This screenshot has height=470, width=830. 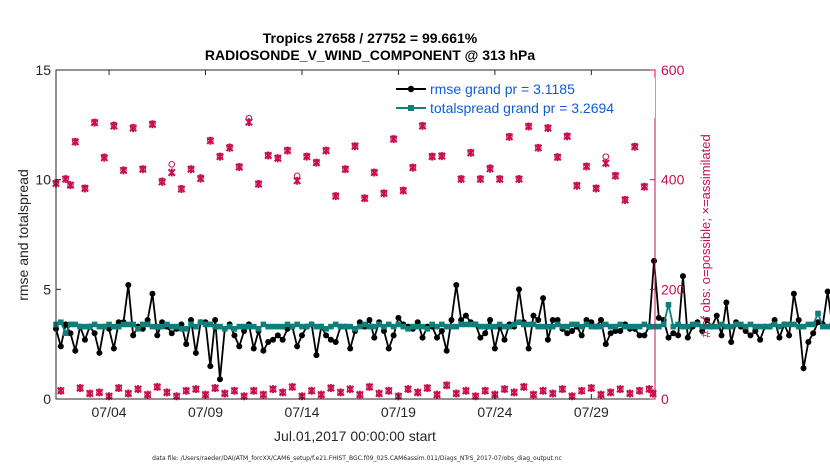 I want to click on right-y-tick-label: 400, so click(x=673, y=180).